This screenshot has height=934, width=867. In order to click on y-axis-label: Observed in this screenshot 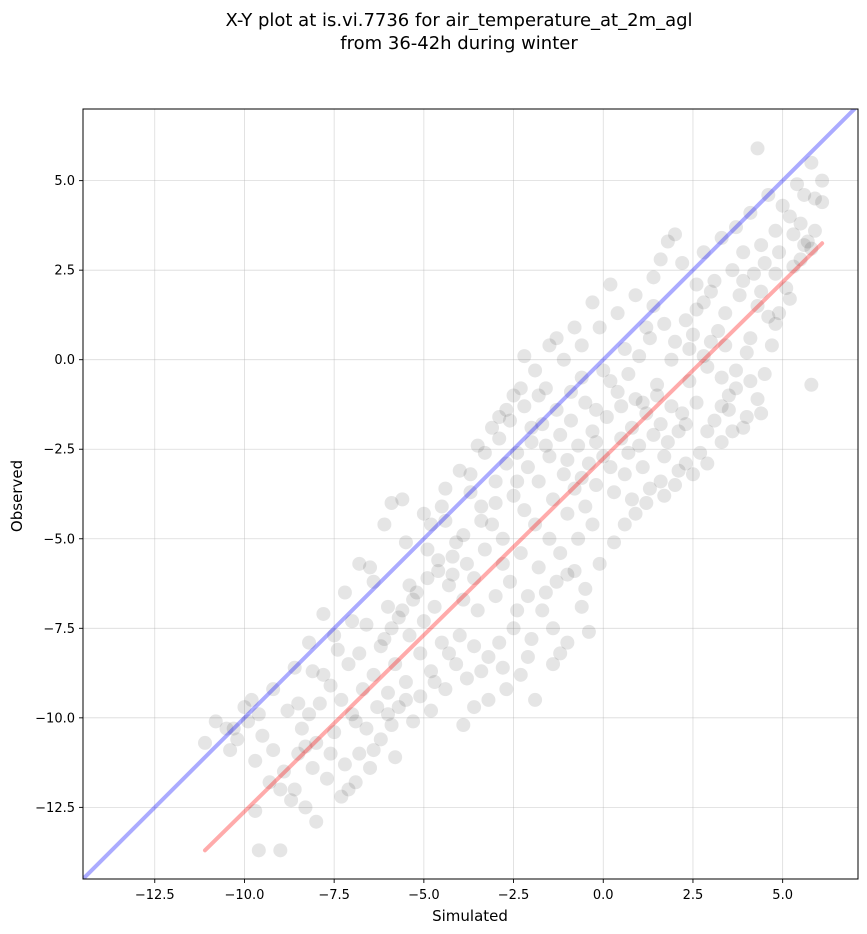, I will do `click(17, 496)`.